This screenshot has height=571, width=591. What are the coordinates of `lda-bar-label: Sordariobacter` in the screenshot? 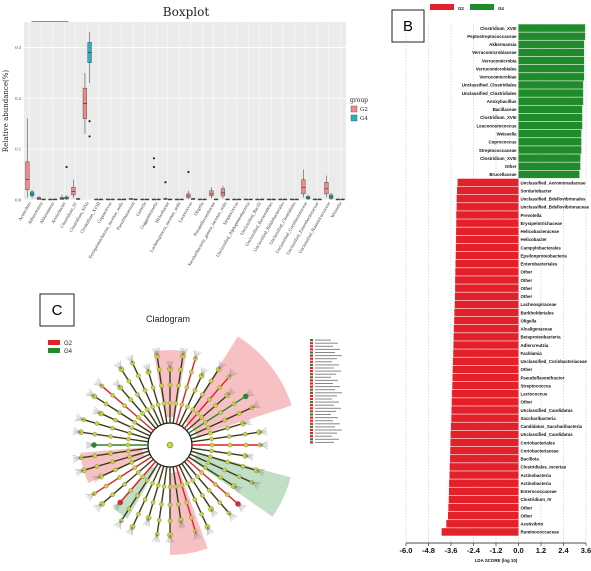 It's located at (537, 190).